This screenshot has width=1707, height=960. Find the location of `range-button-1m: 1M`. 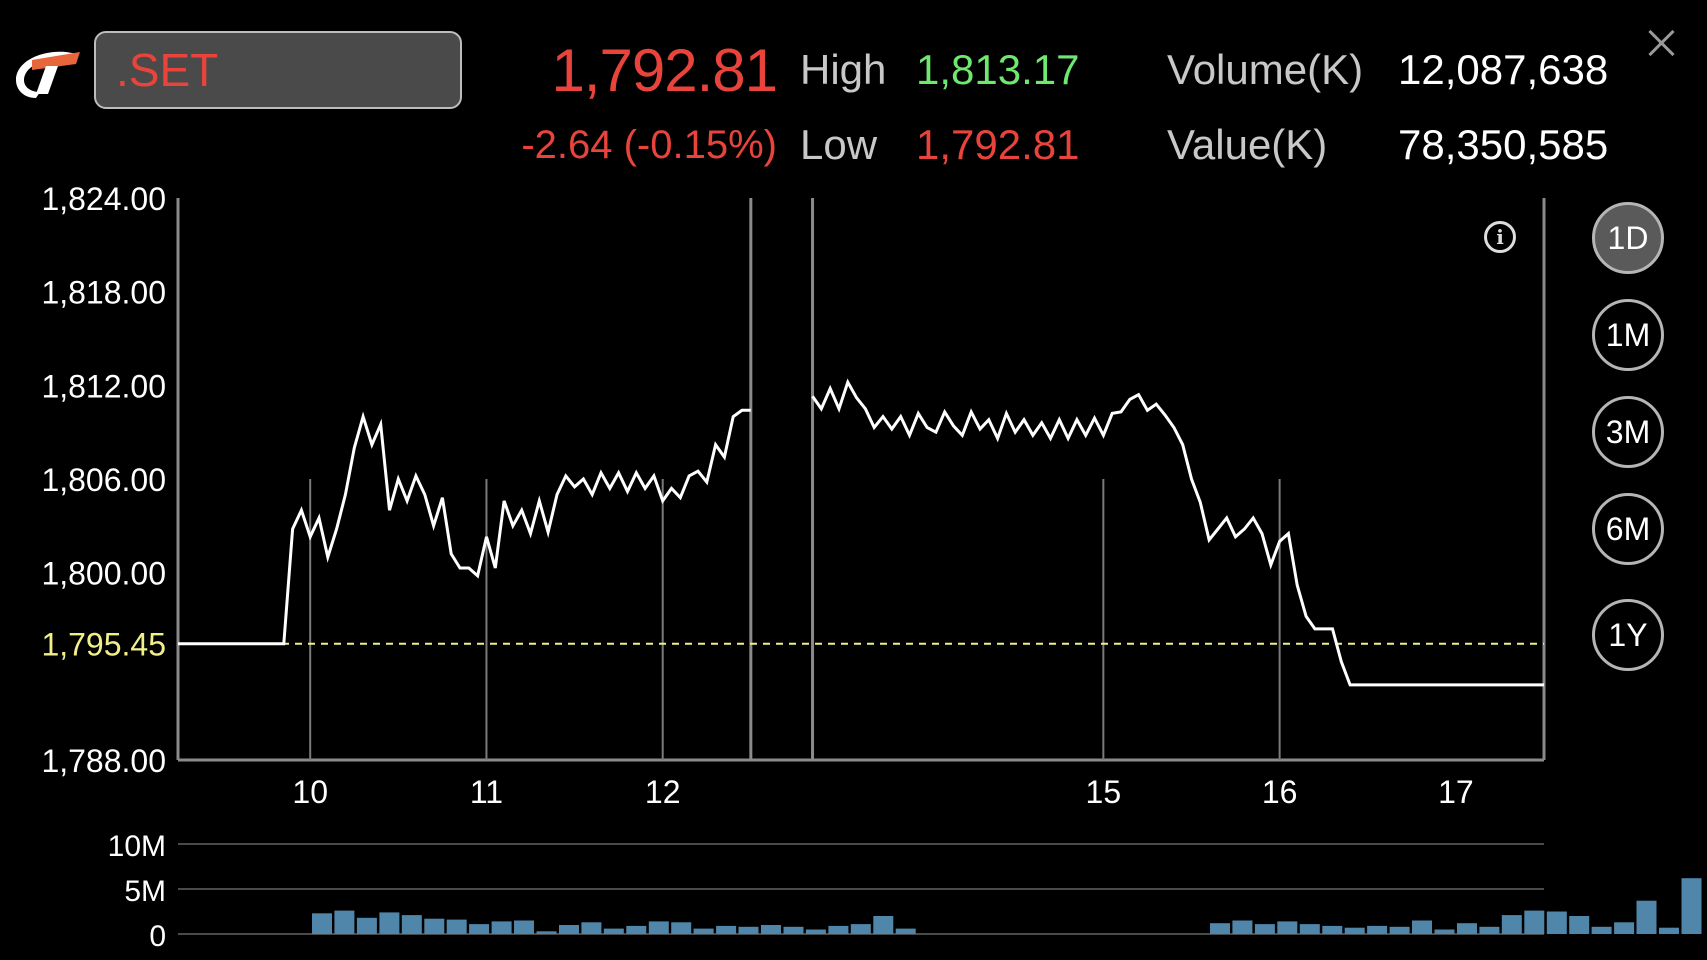

range-button-1m: 1M is located at coordinates (1628, 335).